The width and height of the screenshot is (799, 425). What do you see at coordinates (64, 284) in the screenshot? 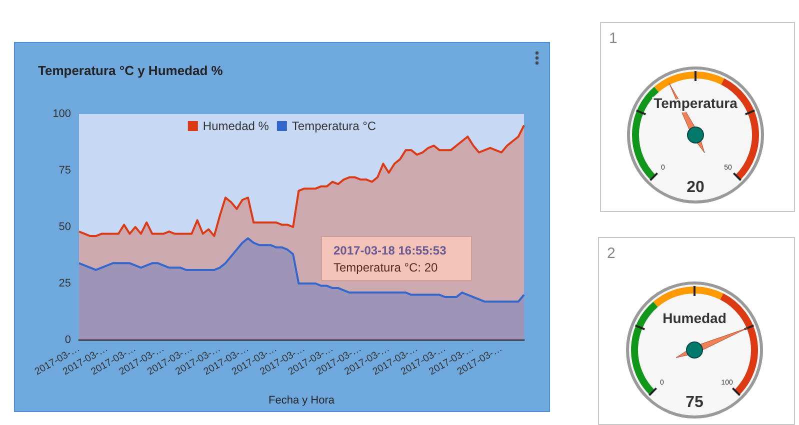
I see `y-tick-label: 25` at bounding box center [64, 284].